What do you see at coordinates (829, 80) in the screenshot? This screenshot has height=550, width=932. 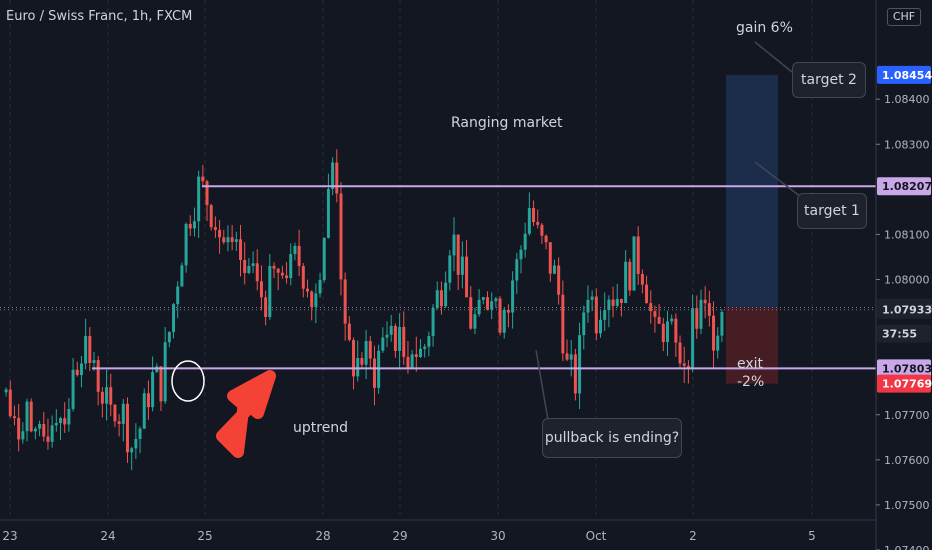 I see `target-2-callout: target 2` at bounding box center [829, 80].